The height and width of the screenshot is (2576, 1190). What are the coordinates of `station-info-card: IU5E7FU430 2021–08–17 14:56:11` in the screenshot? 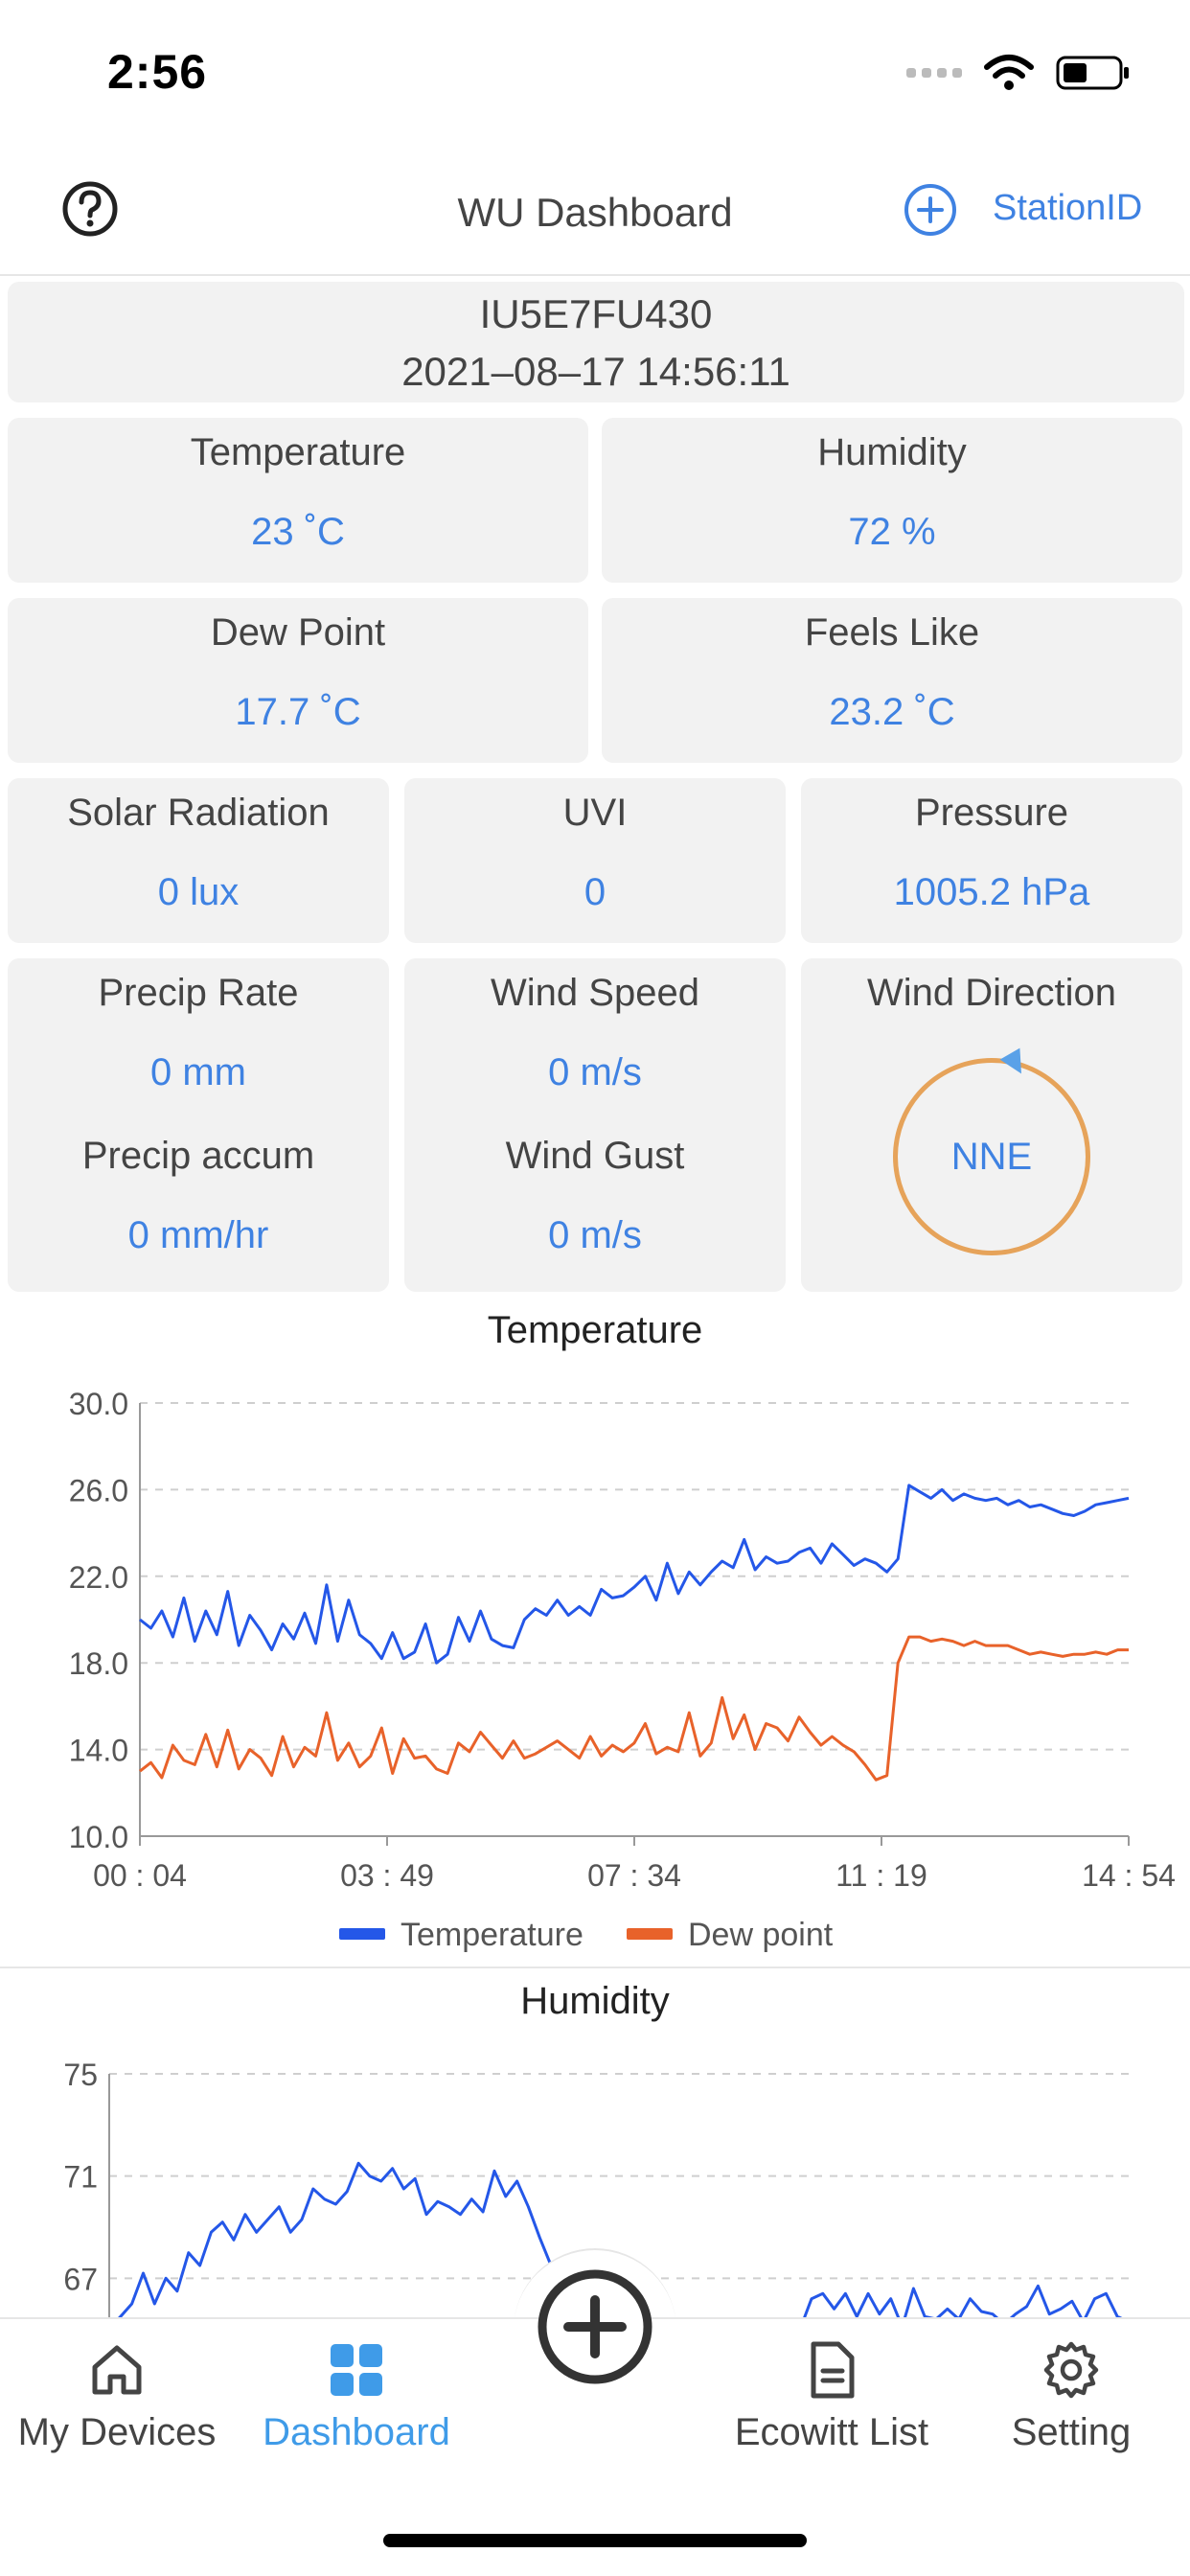 It's located at (596, 342).